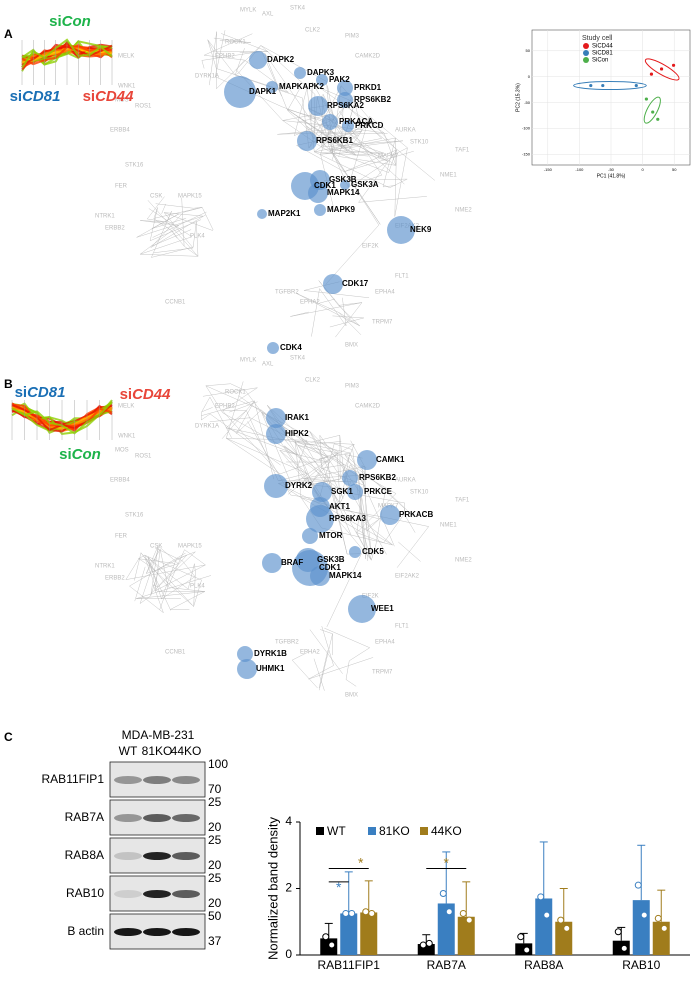 The width and height of the screenshot is (700, 999). What do you see at coordinates (339, 79) in the screenshot?
I see `kinase-label: PAK2` at bounding box center [339, 79].